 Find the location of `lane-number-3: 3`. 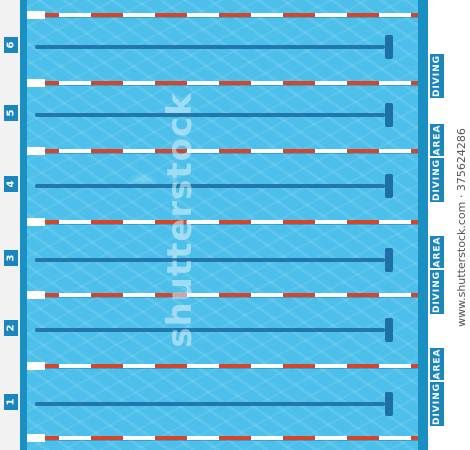

lane-number-3: 3 is located at coordinates (11, 258).